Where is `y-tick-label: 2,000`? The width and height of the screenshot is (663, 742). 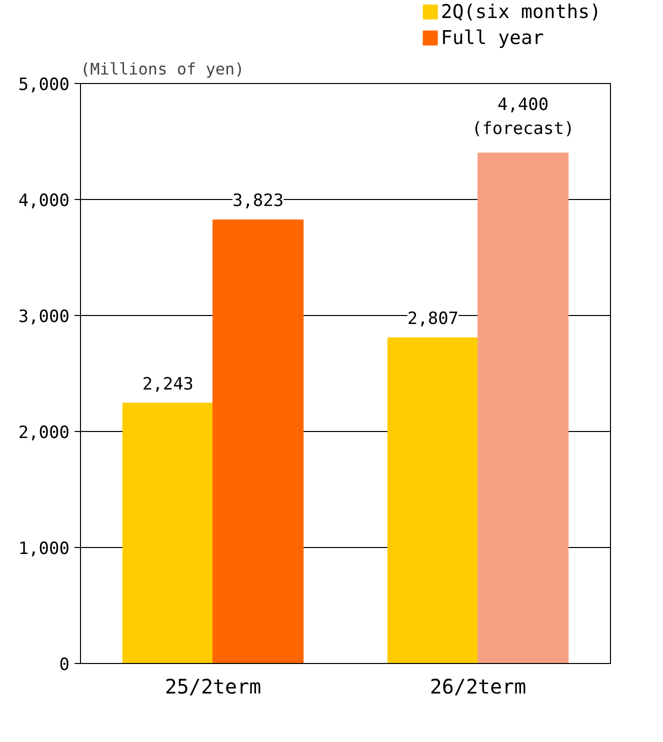 y-tick-label: 2,000 is located at coordinates (44, 433).